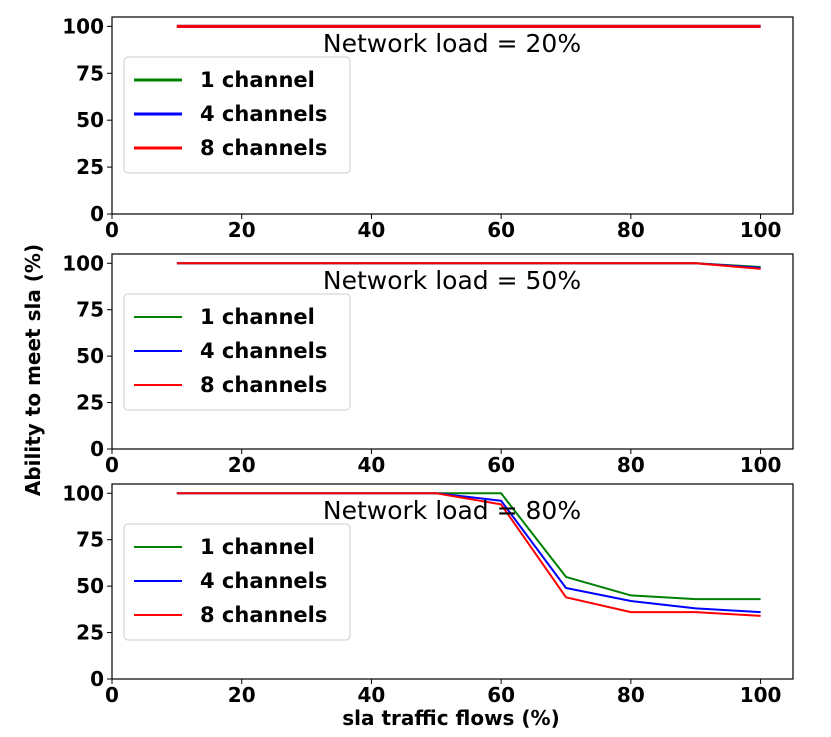 The height and width of the screenshot is (737, 831). I want to click on panel-title: Network load = 20%, so click(452, 43).